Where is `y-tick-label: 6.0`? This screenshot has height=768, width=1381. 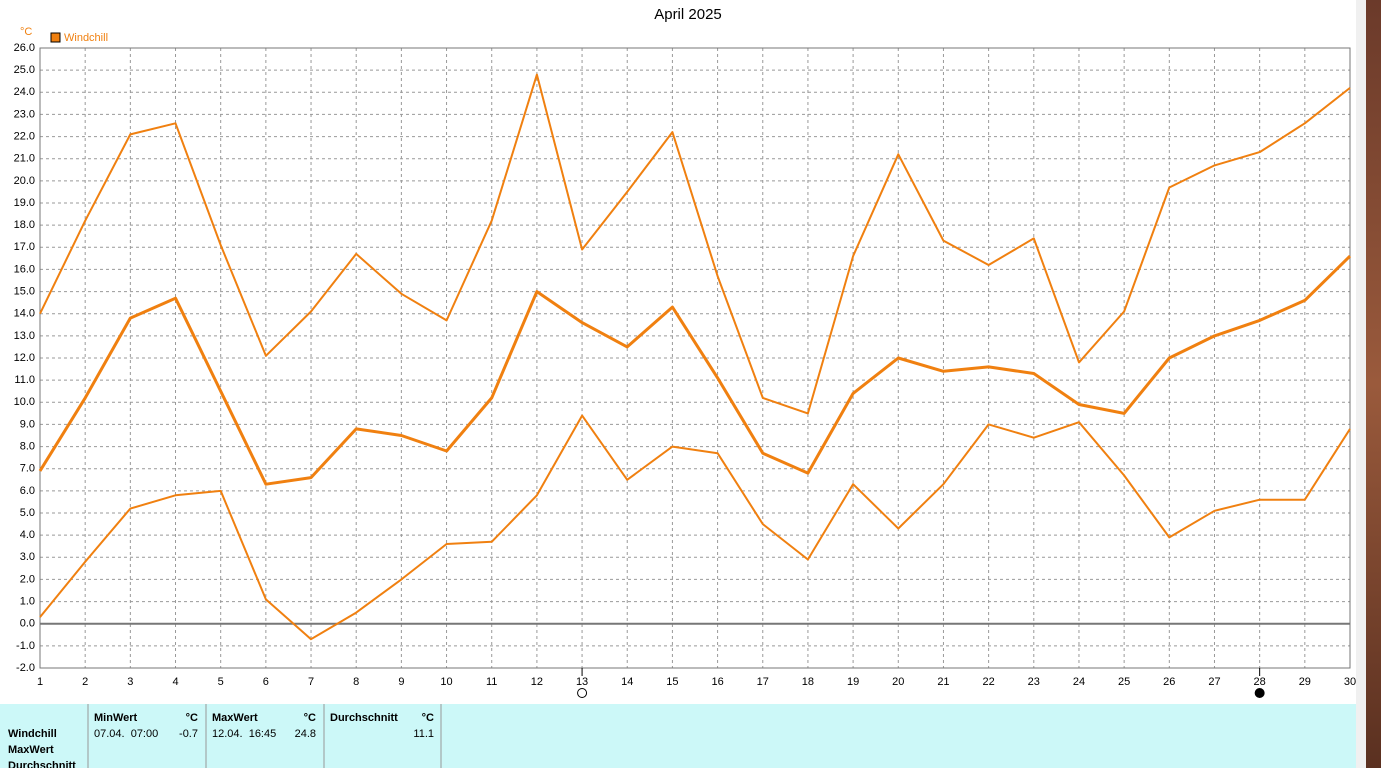 y-tick-label: 6.0 is located at coordinates (27, 491).